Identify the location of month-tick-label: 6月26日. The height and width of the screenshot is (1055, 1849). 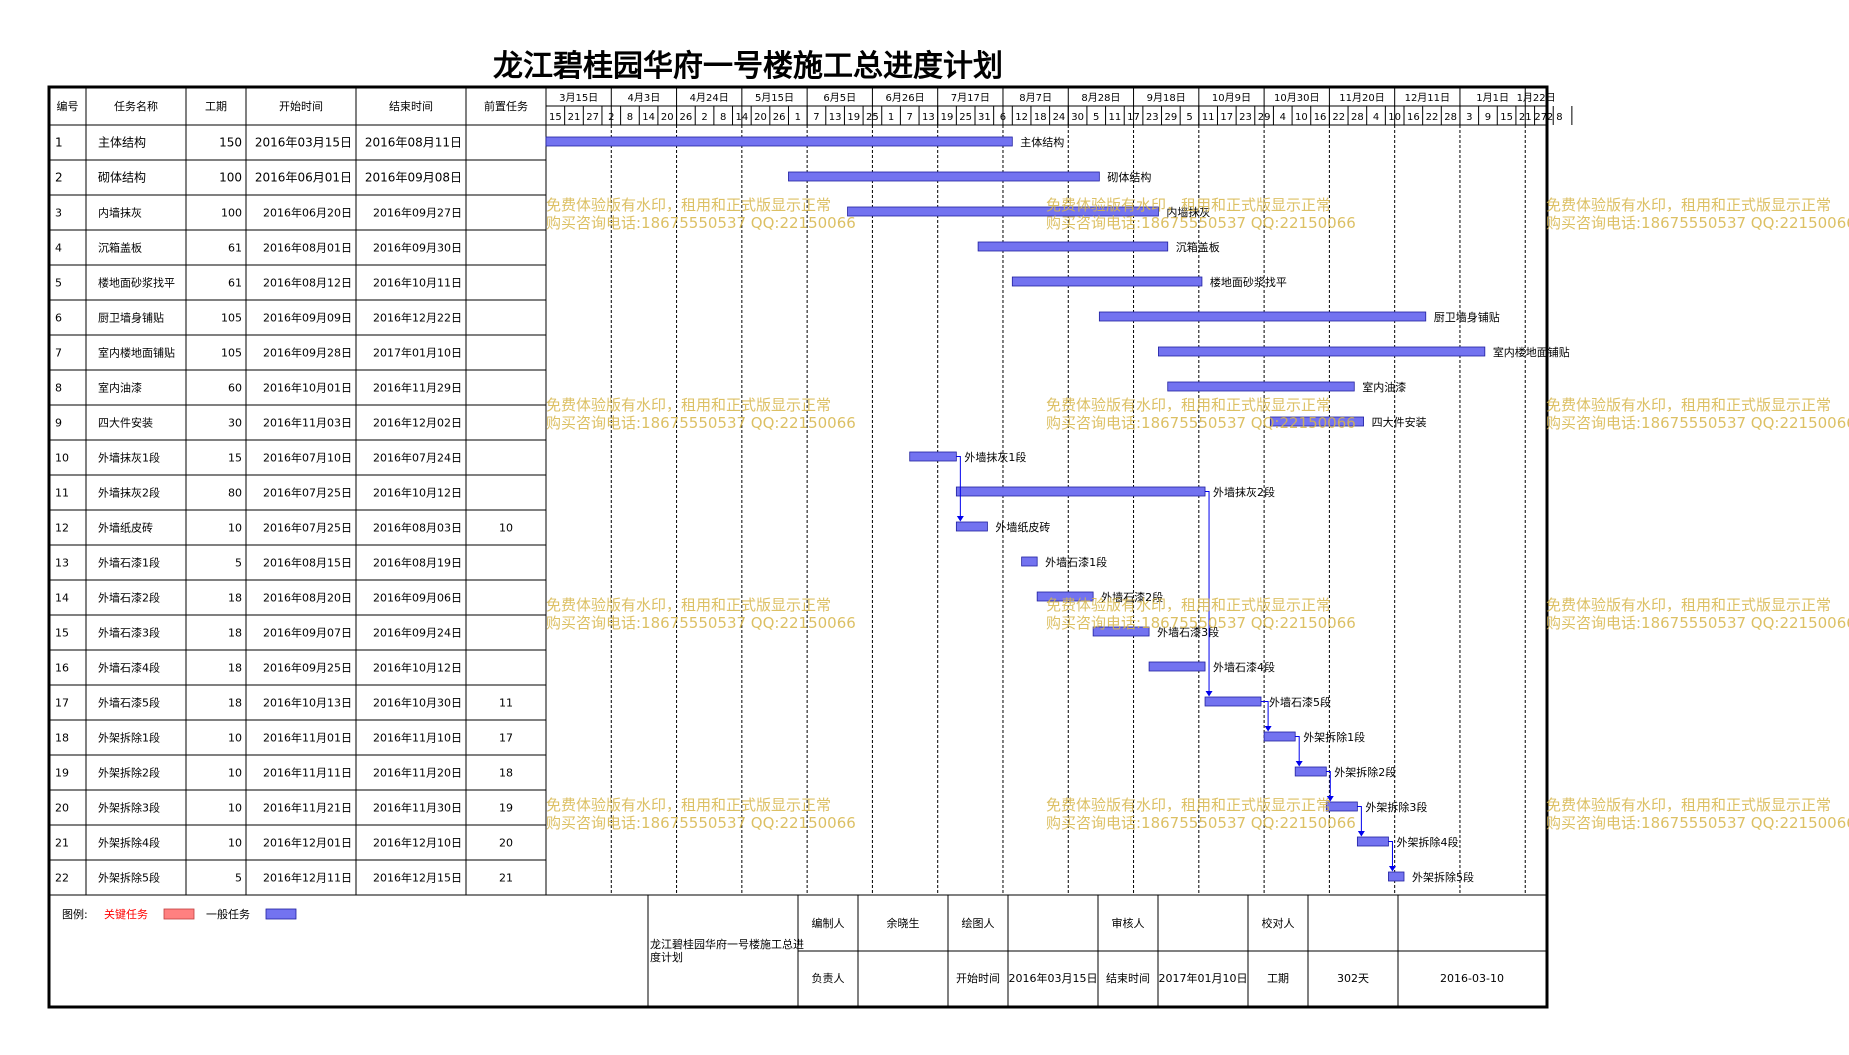
(905, 98).